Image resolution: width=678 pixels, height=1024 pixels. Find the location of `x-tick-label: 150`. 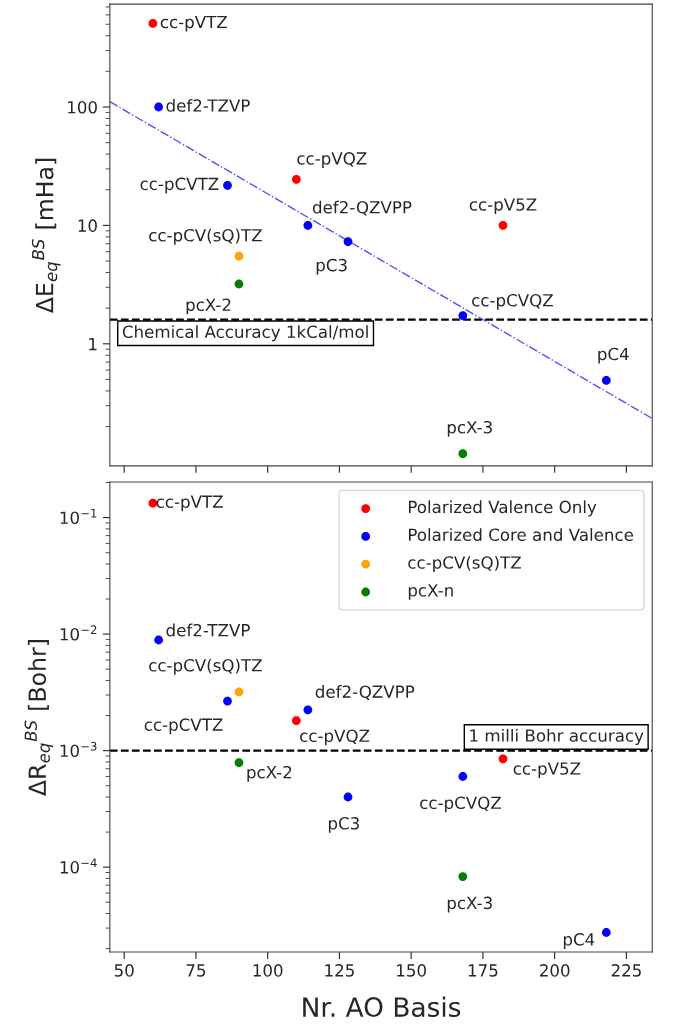

x-tick-label: 150 is located at coordinates (411, 970).